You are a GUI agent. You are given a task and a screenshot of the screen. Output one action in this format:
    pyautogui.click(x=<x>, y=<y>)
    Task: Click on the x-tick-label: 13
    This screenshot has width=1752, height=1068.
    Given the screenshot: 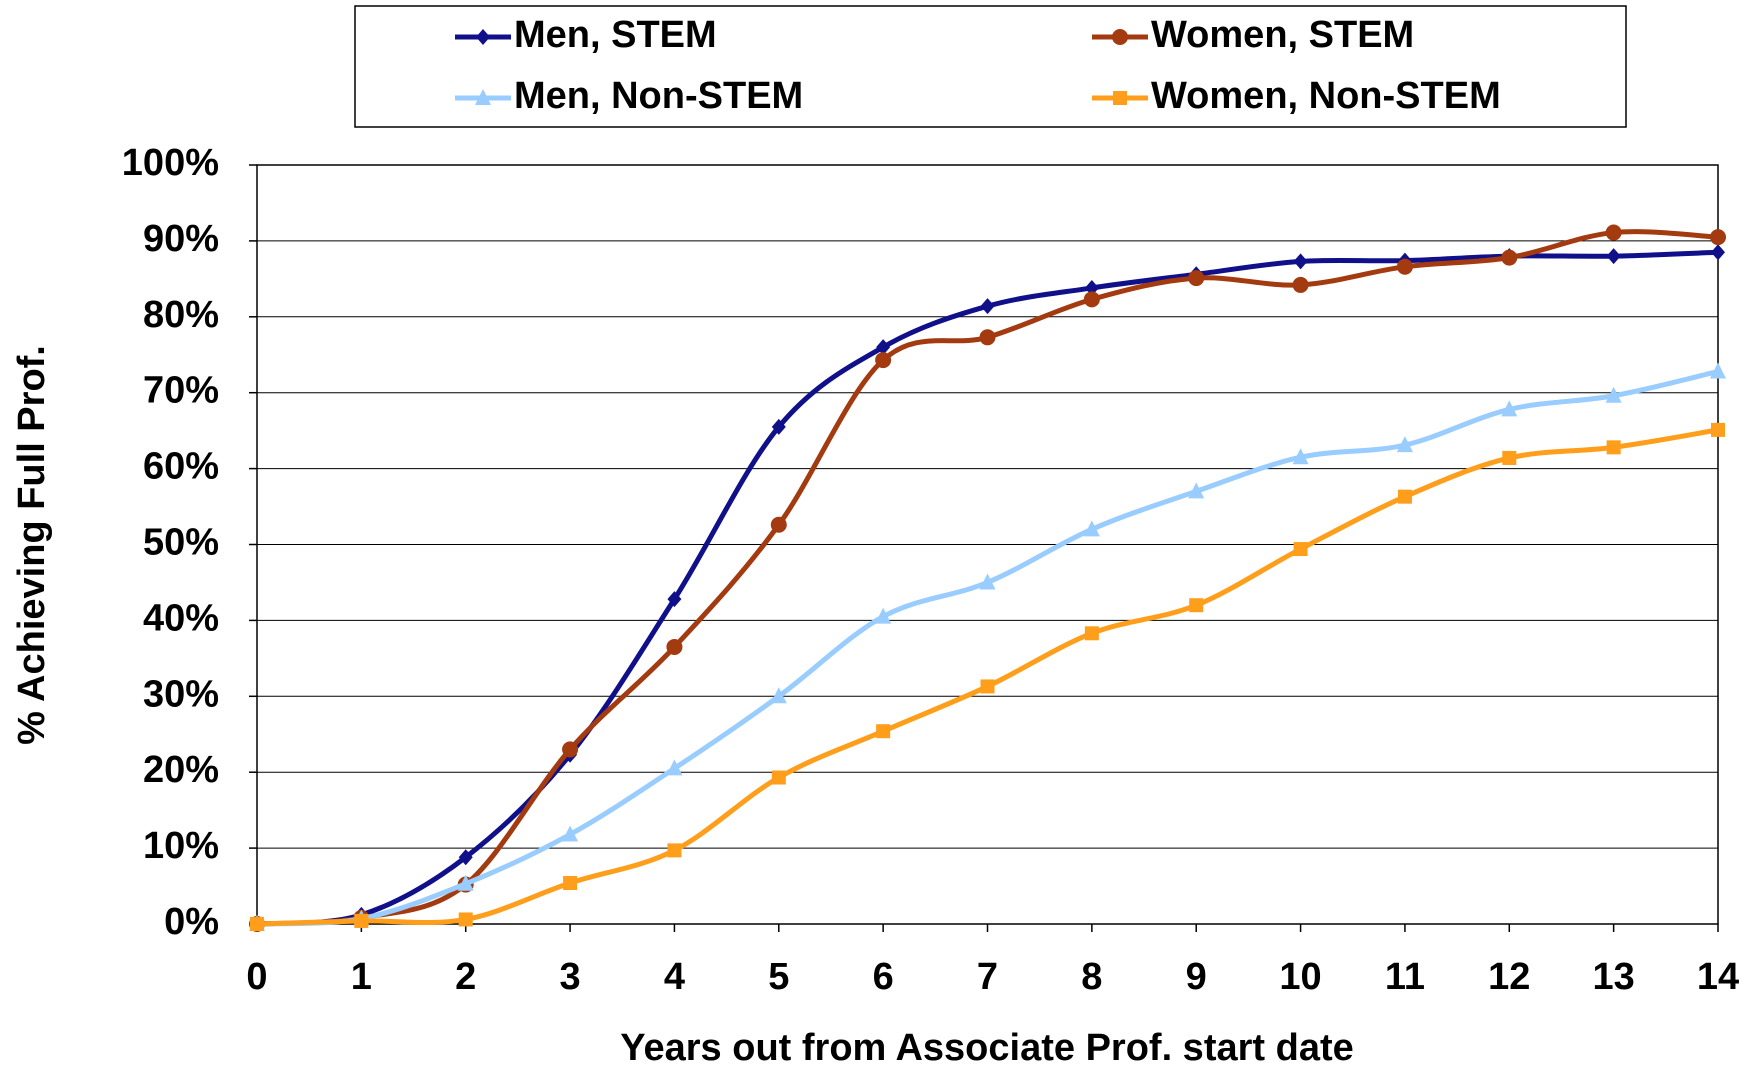 What is the action you would take?
    pyautogui.click(x=1614, y=977)
    